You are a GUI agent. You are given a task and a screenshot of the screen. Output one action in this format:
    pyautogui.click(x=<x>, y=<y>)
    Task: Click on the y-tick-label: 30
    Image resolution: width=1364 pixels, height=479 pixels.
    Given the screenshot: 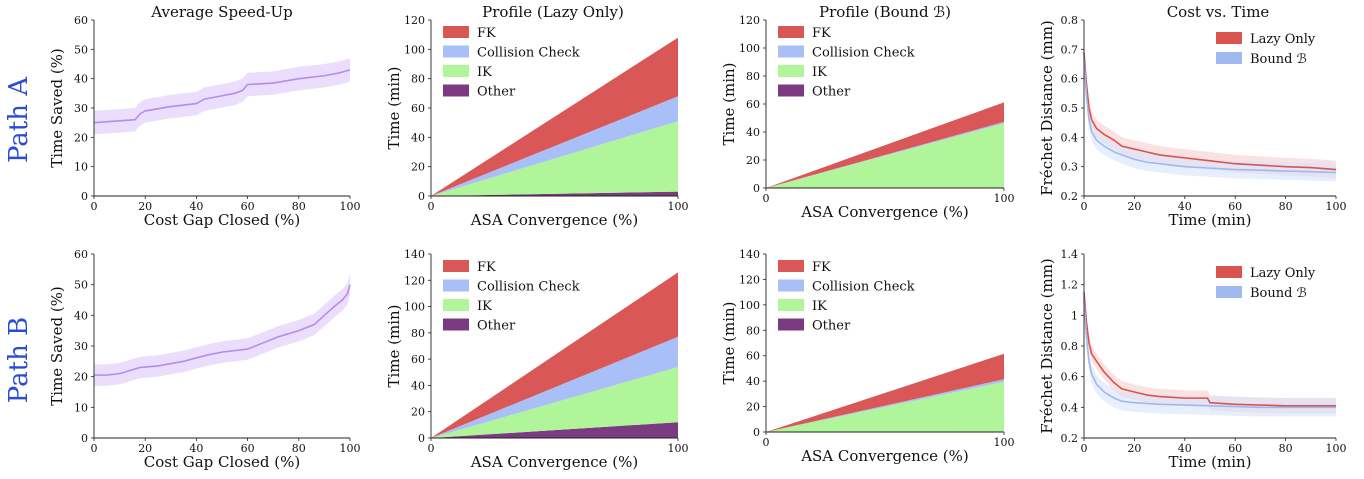 What is the action you would take?
    pyautogui.click(x=81, y=108)
    